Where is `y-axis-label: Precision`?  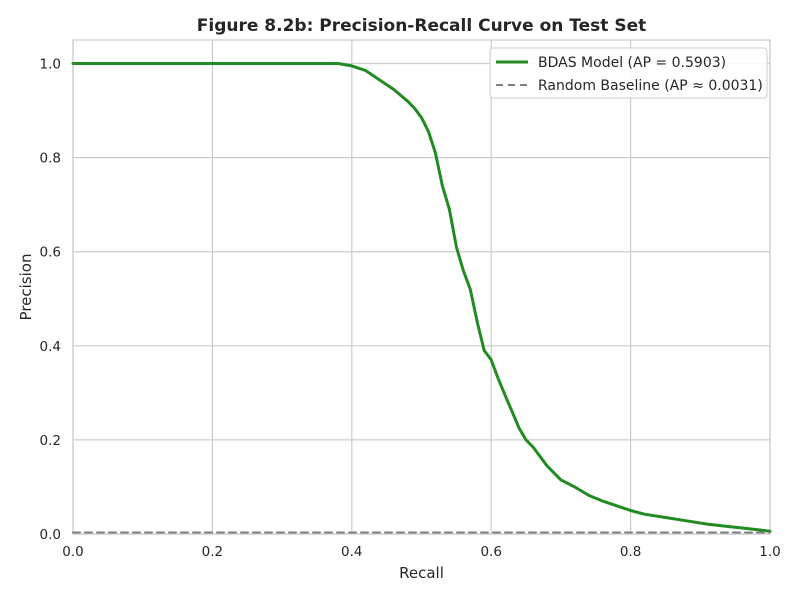
y-axis-label: Precision is located at coordinates (26, 287).